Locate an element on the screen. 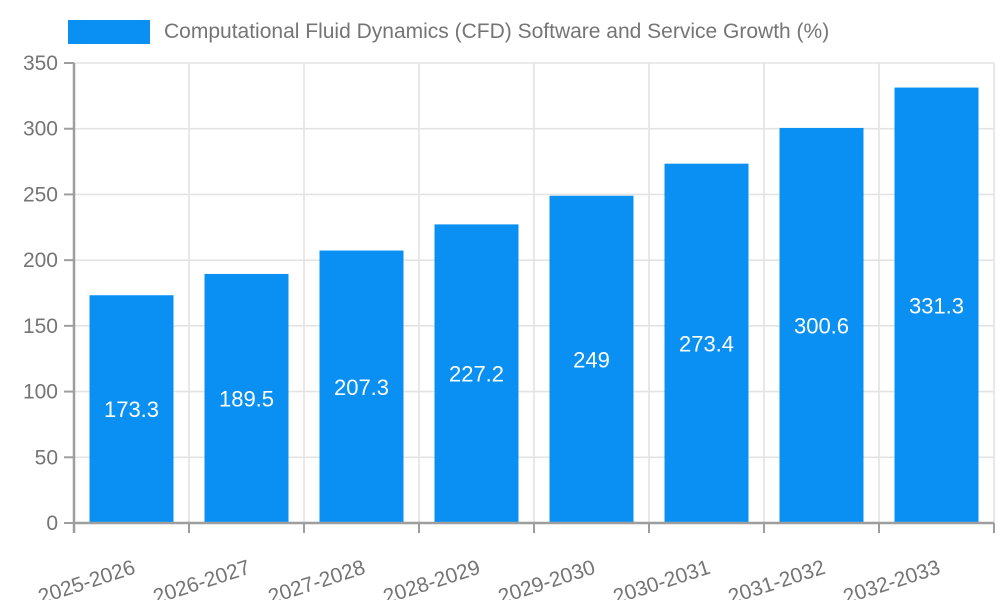 The height and width of the screenshot is (600, 1000). bar-value-label: 300.6 is located at coordinates (821, 325).